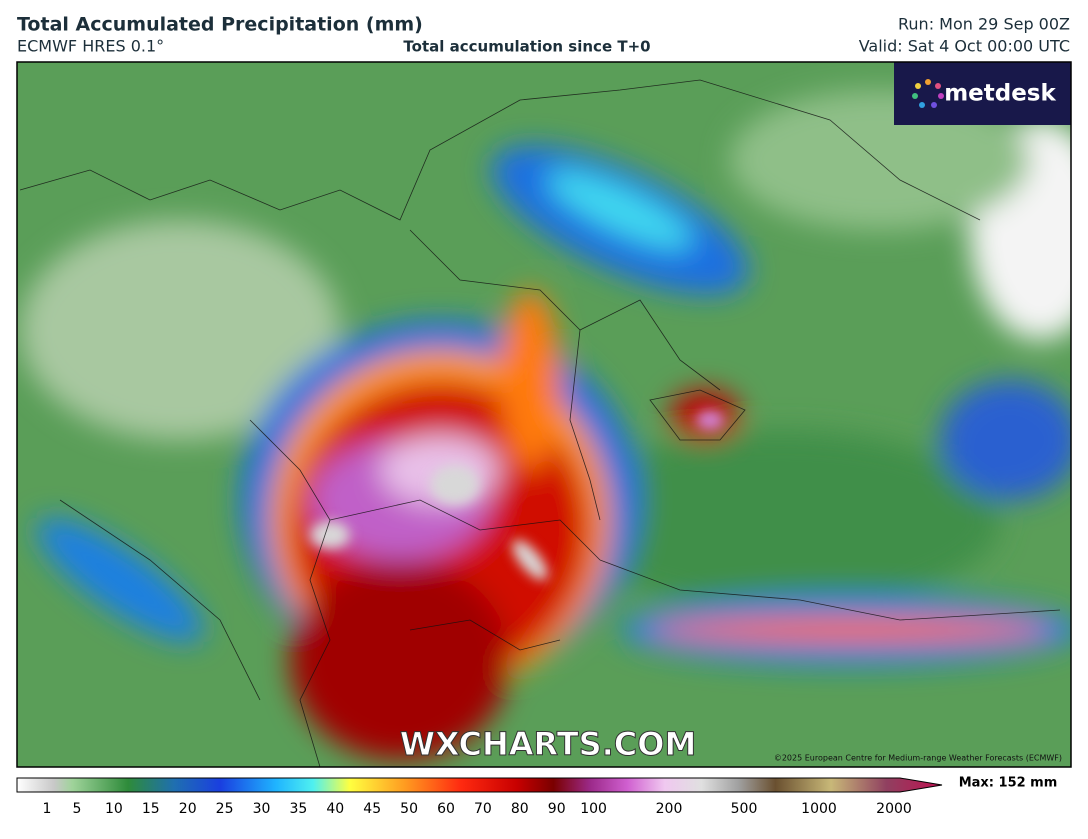  Describe the element at coordinates (188, 809) in the screenshot. I see `colorbar-label: 20` at that location.